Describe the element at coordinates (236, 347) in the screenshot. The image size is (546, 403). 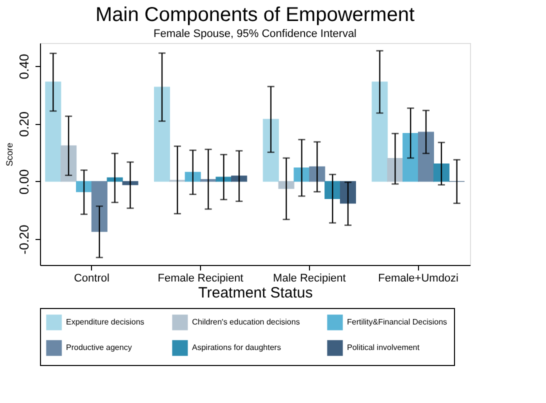
I see `legend-label: Aspirations for daughters` at that location.